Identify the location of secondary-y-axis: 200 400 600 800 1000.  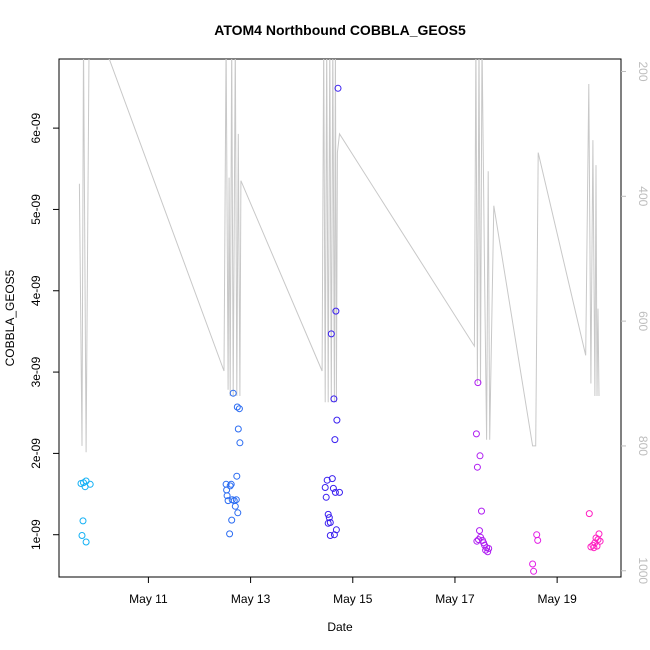
(635, 322).